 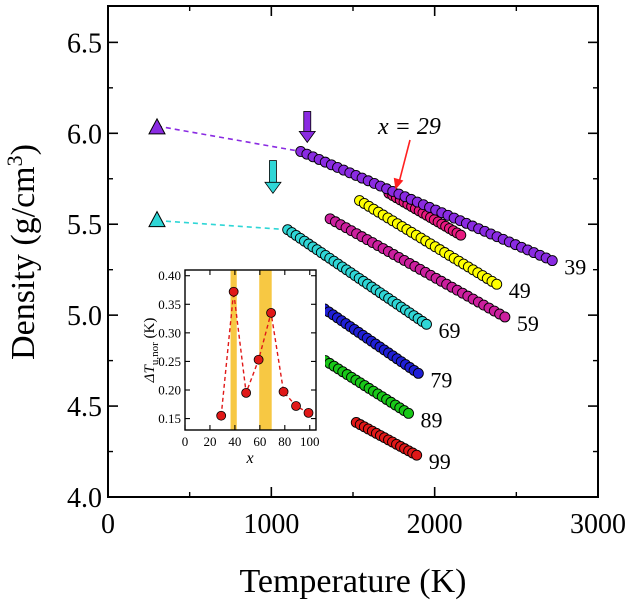 I want to click on annotation-x29-arrowhead, so click(x=398, y=183).